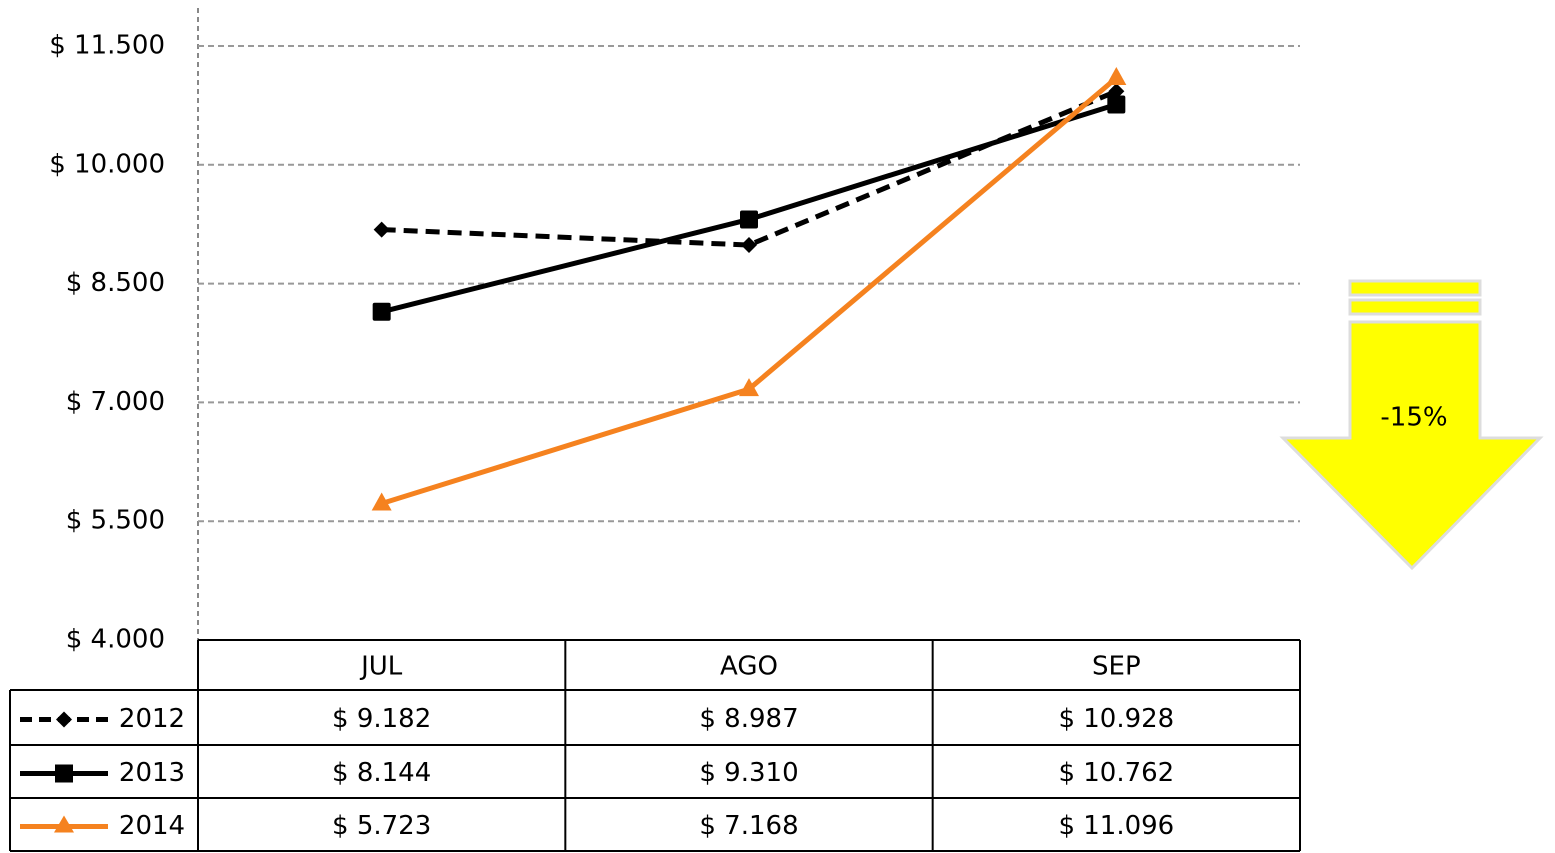 The height and width of the screenshot is (853, 1555). Describe the element at coordinates (1116, 719) in the screenshot. I see `table-value: $ 10.928` at that location.